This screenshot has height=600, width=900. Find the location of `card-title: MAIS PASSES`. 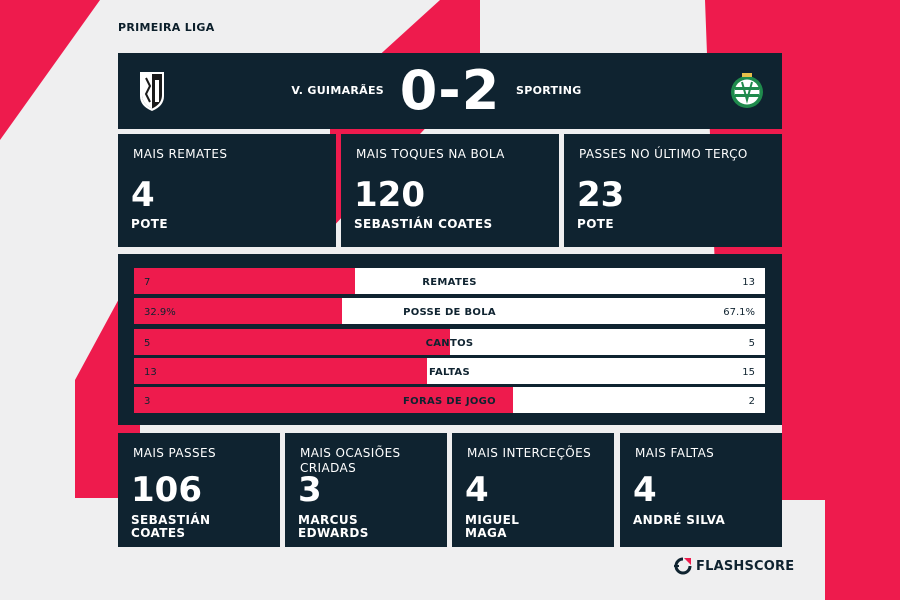

card-title: MAIS PASSES is located at coordinates (175, 453).